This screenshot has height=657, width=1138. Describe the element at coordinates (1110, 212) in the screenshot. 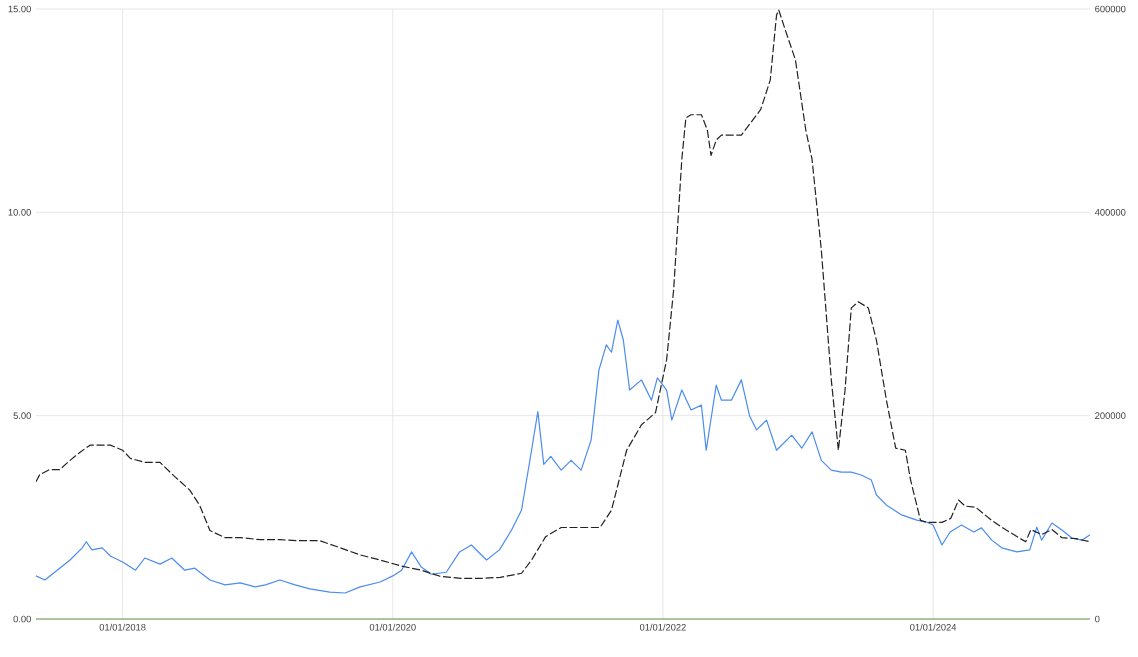

I see `y2-tick-label: 400000` at that location.